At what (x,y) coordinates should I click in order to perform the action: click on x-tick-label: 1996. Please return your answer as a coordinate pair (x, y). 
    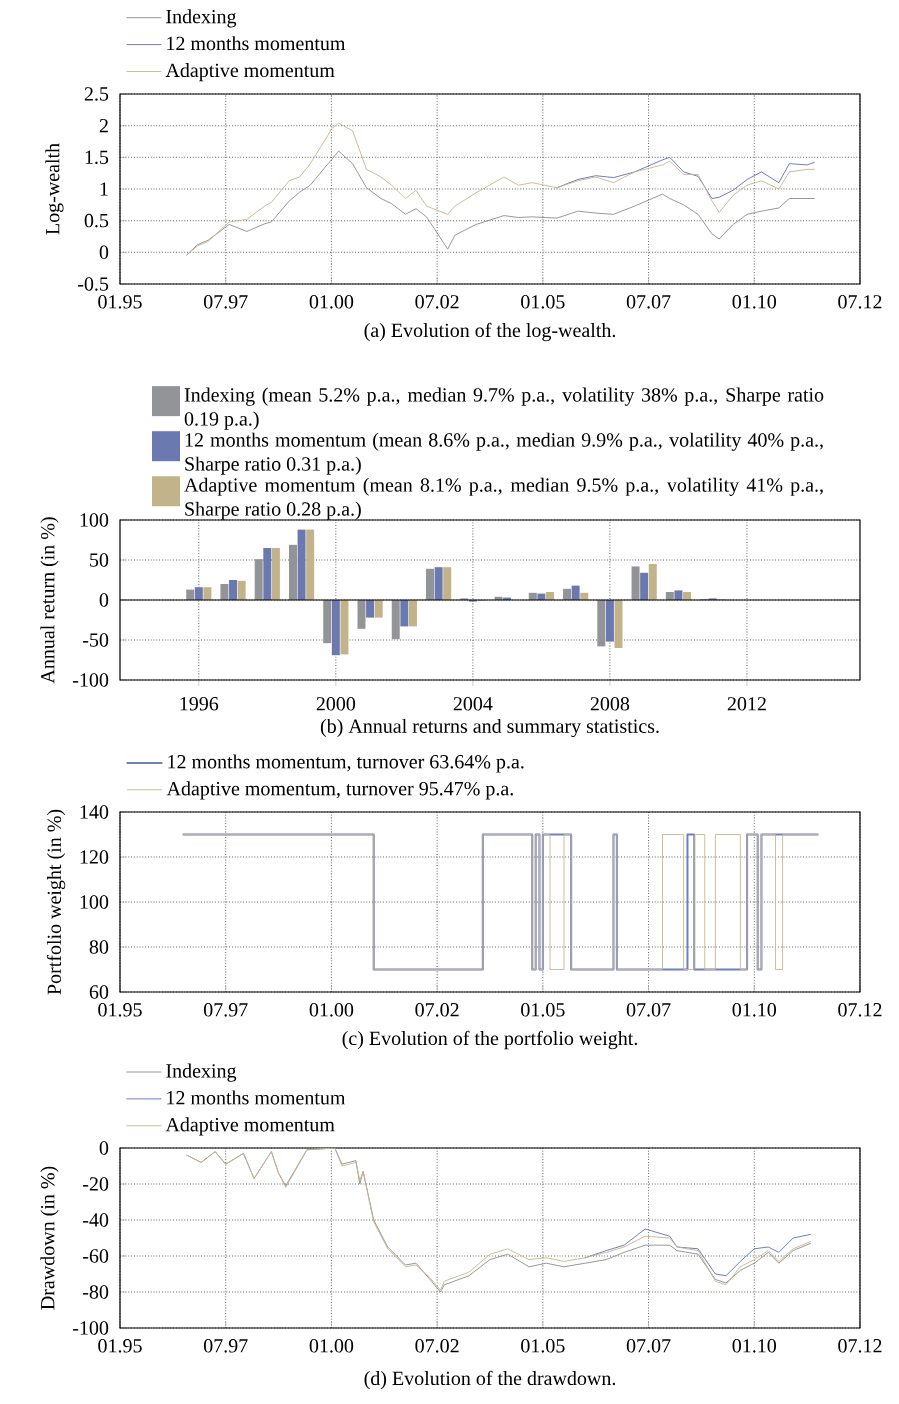
    Looking at the image, I should click on (199, 704).